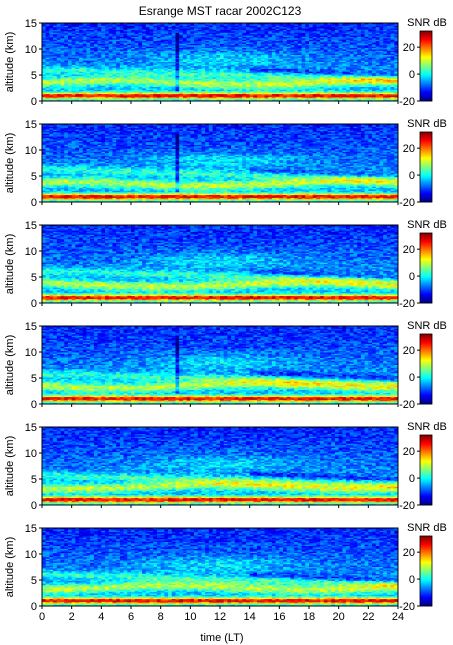 The width and height of the screenshot is (453, 645). Describe the element at coordinates (190, 617) in the screenshot. I see `x-tick-label: 10` at that location.